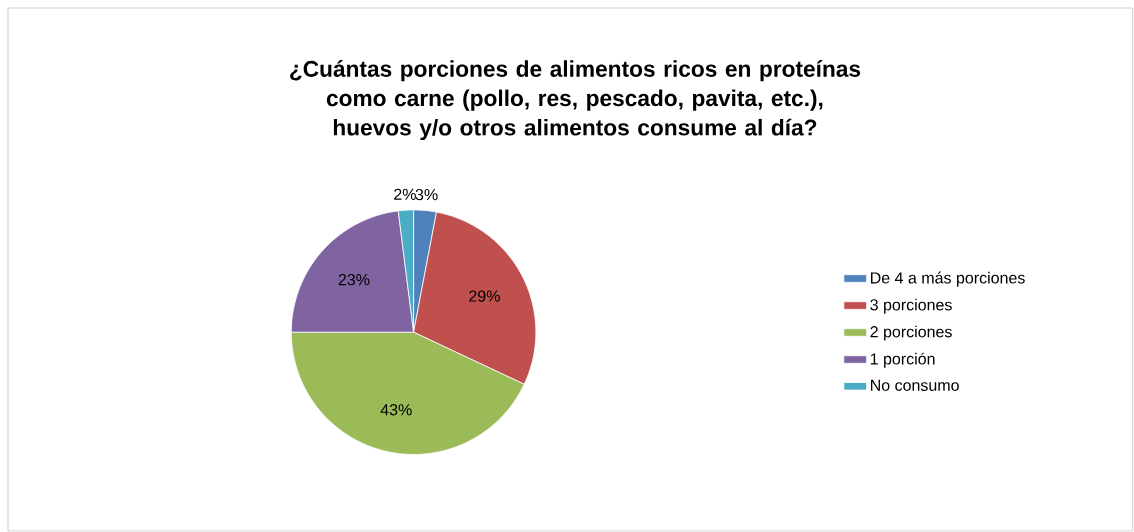 The image size is (1134, 532). What do you see at coordinates (915, 385) in the screenshot?
I see `legend-label: No consumo` at bounding box center [915, 385].